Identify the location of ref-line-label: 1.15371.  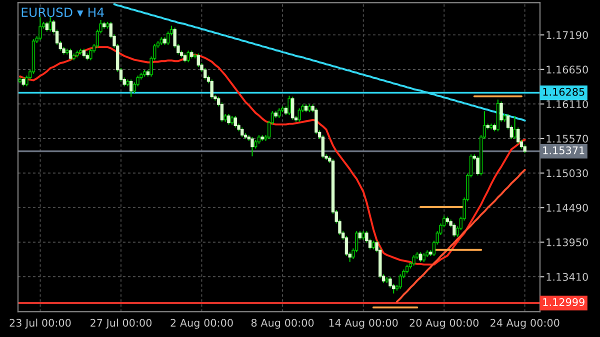
(563, 150).